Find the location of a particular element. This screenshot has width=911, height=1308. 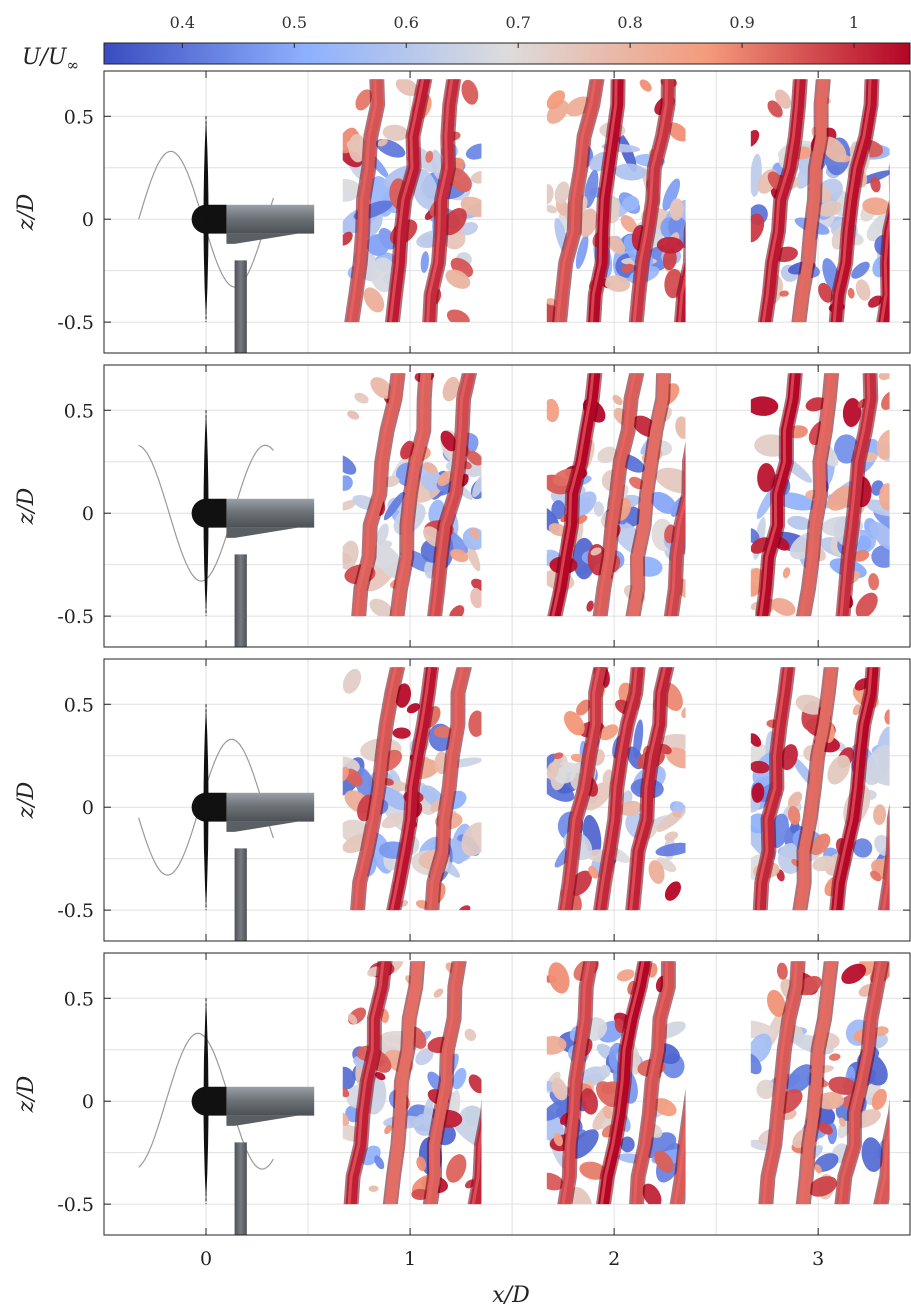

tip-vortex-tube is located at coordinates (679, 272).